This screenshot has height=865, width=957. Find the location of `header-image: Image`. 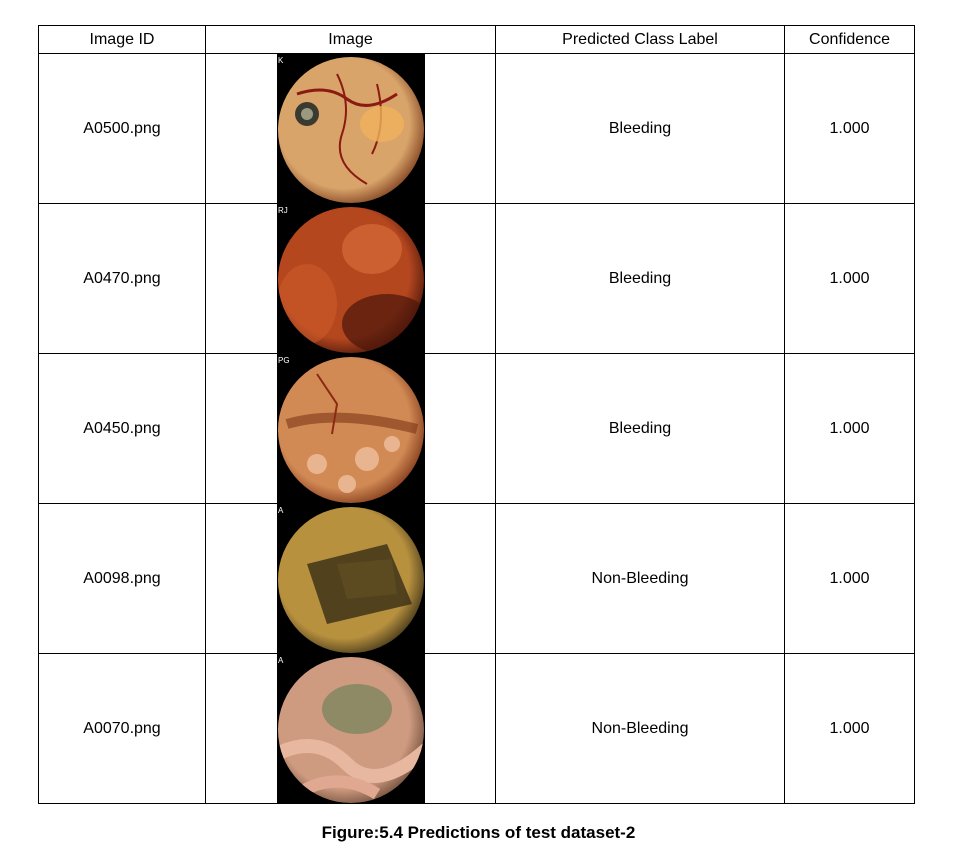

header-image: Image is located at coordinates (350, 39).